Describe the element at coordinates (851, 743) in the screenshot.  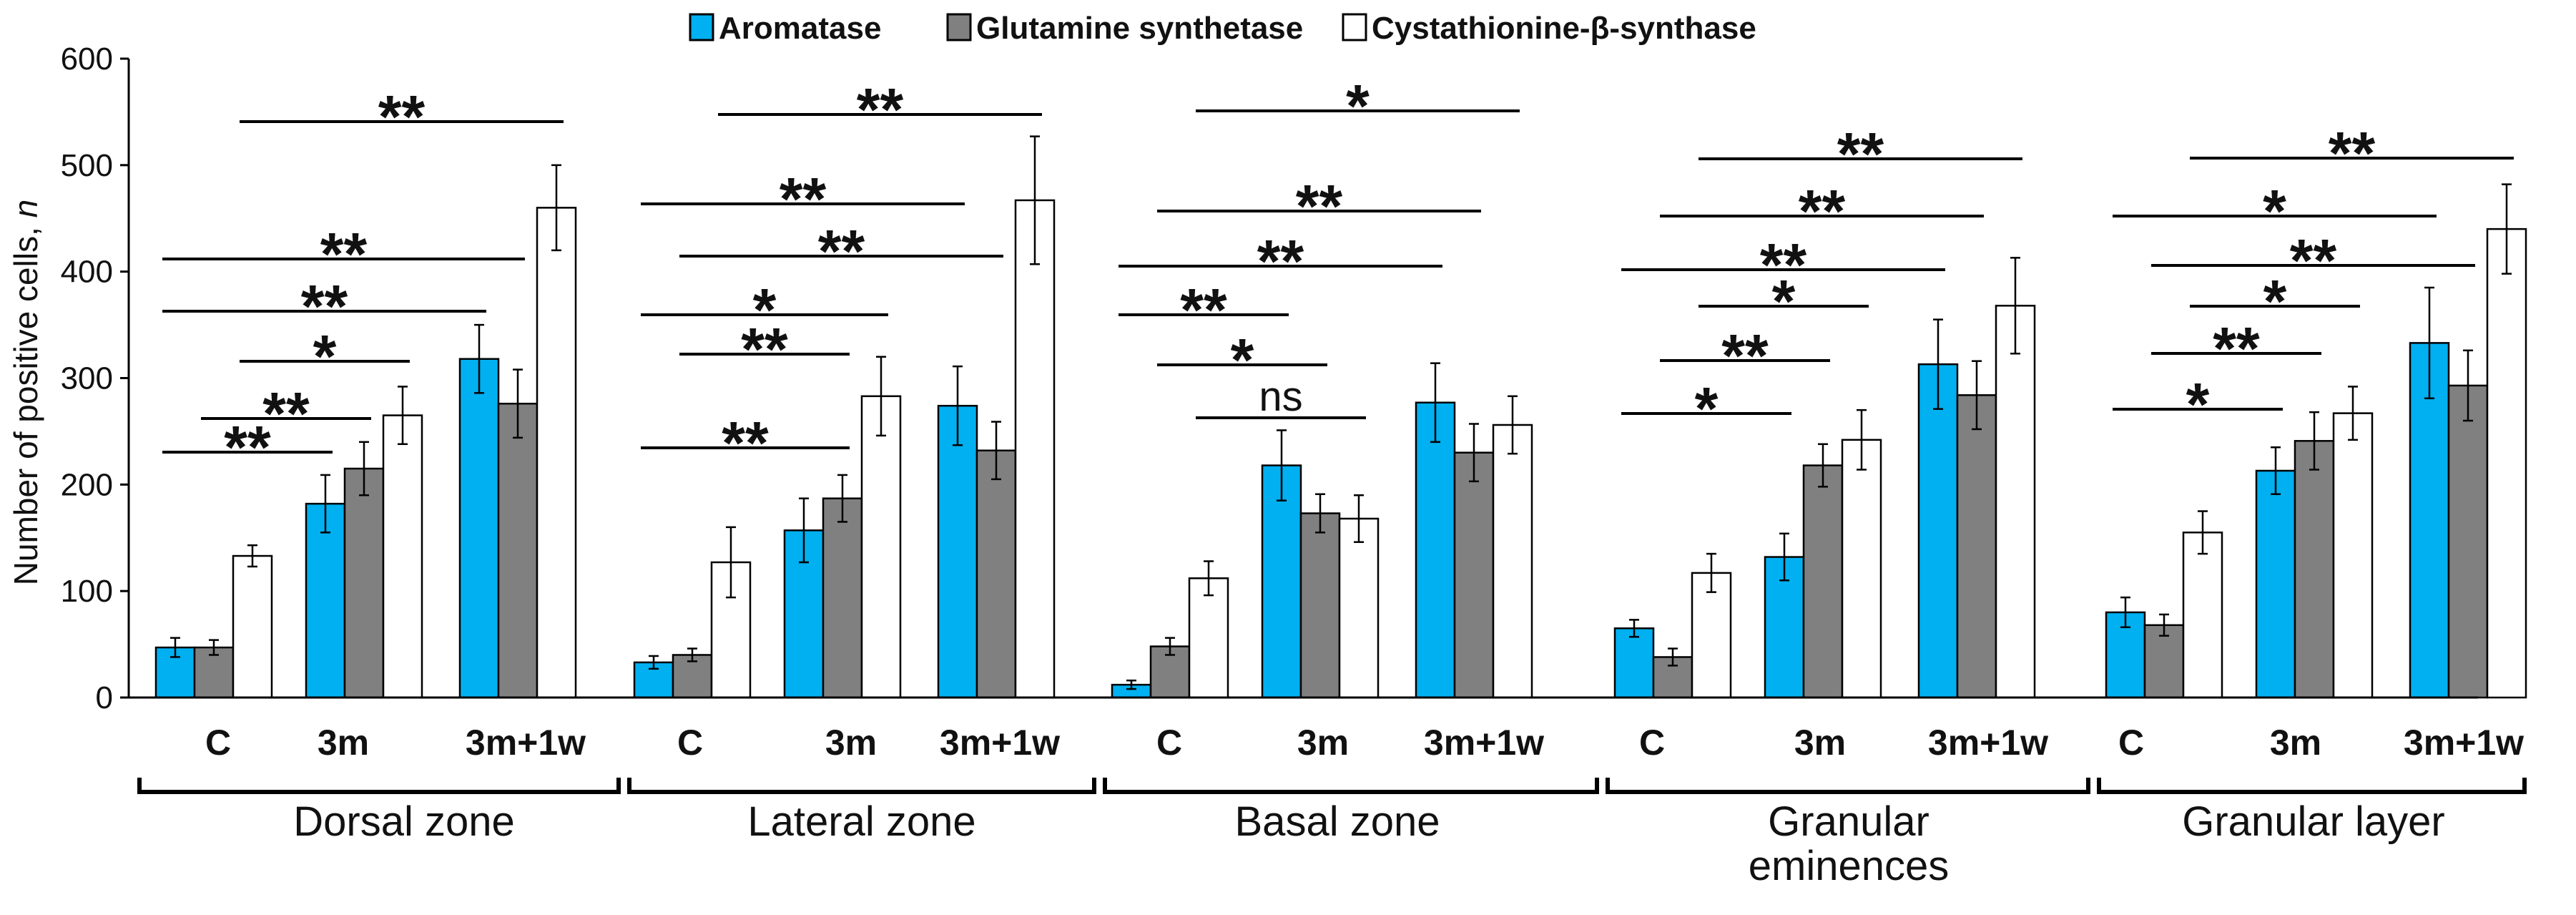
I see `group-label-1-1: 3m` at that location.